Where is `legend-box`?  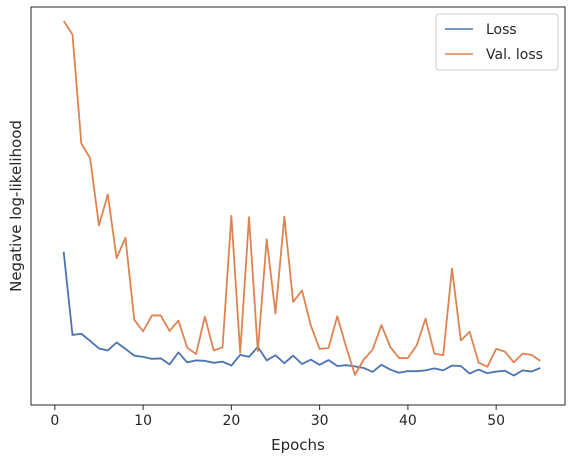 legend-box is located at coordinates (497, 42).